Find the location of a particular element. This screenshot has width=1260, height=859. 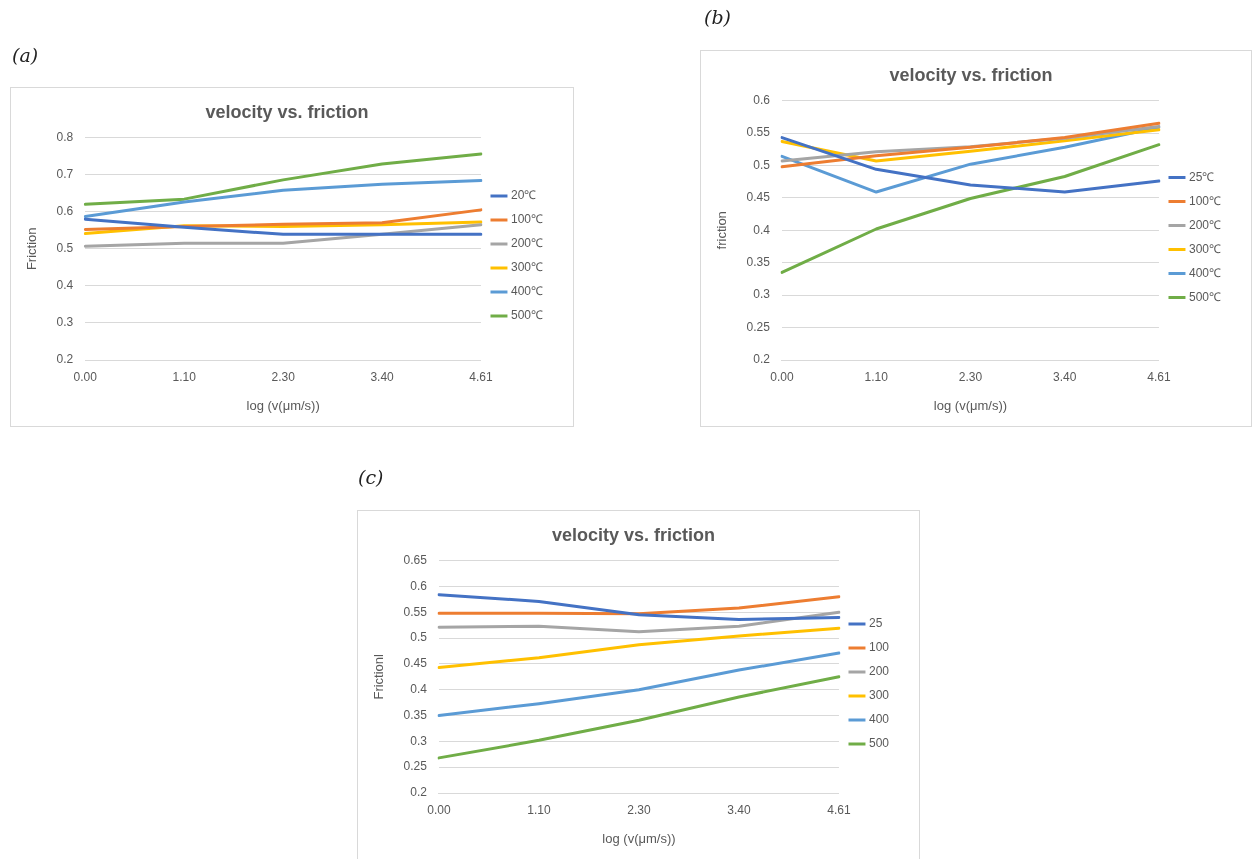

text: (c) is located at coordinates (371, 477).